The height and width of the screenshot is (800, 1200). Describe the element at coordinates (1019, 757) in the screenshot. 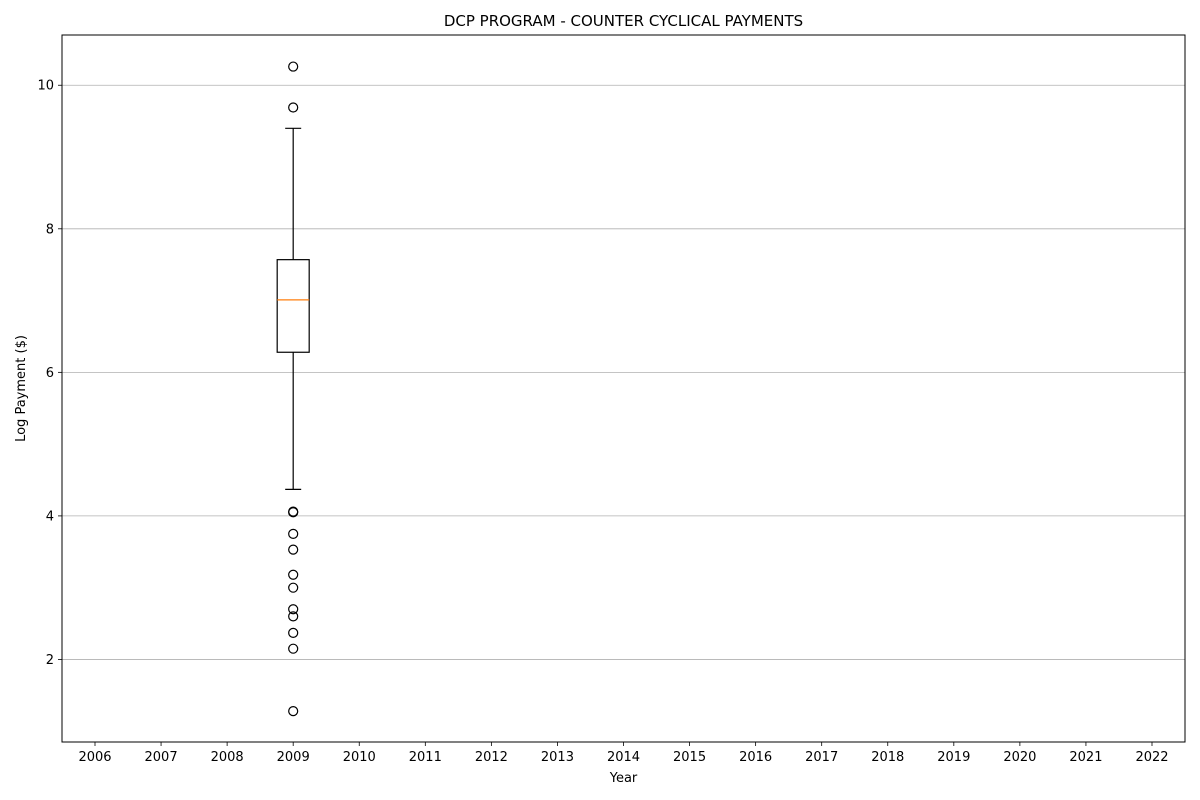

I see `x-tick-label: 2020` at that location.